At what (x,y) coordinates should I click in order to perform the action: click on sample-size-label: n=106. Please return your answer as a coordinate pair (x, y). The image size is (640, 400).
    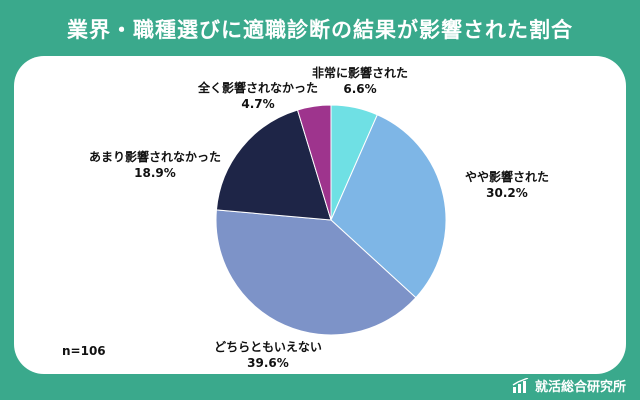
    Looking at the image, I should click on (84, 351).